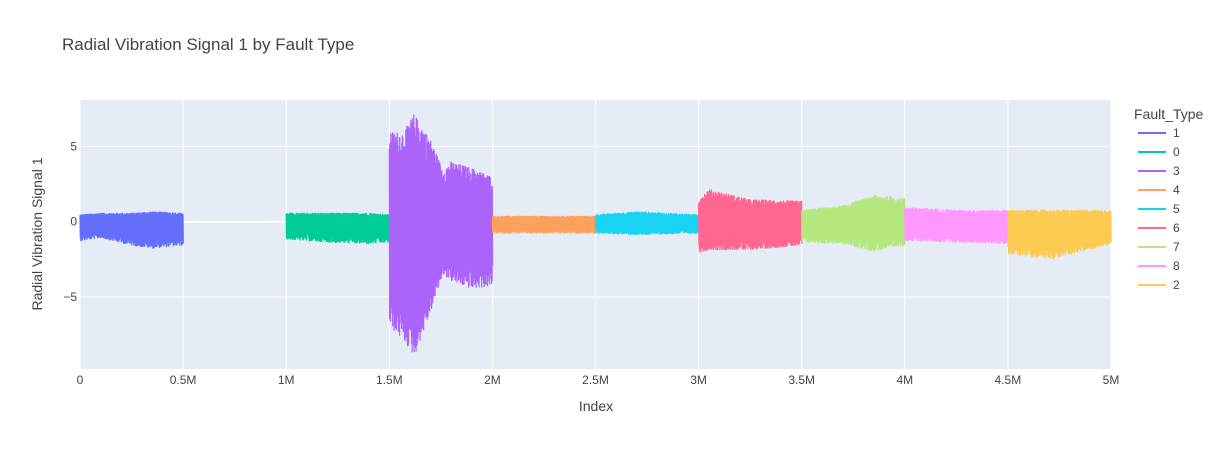  What do you see at coordinates (1159, 228) in the screenshot?
I see `legend-item: 6` at bounding box center [1159, 228].